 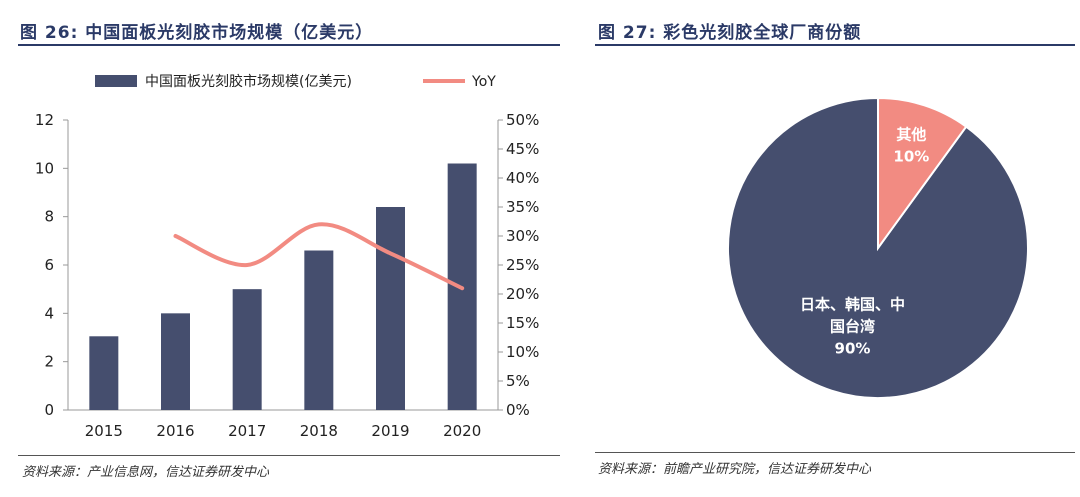 What do you see at coordinates (853, 348) in the screenshot?
I see `pie-value-label: 90%` at bounding box center [853, 348].